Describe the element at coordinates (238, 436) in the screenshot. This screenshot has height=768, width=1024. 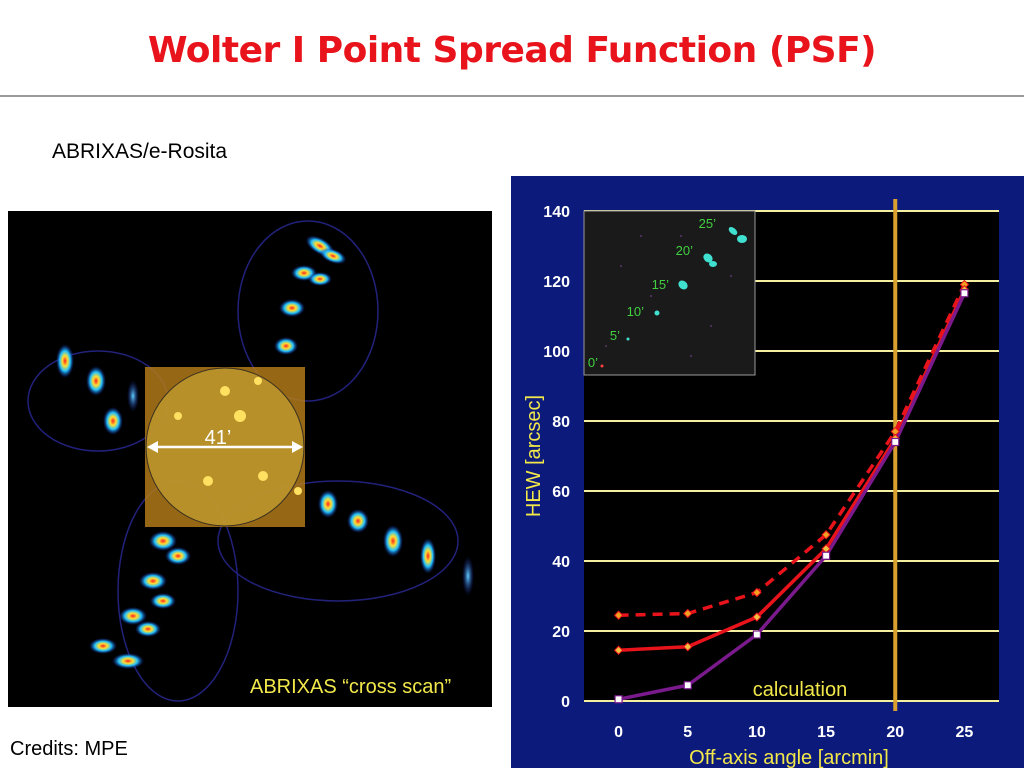
I see `inner-spots` at that location.